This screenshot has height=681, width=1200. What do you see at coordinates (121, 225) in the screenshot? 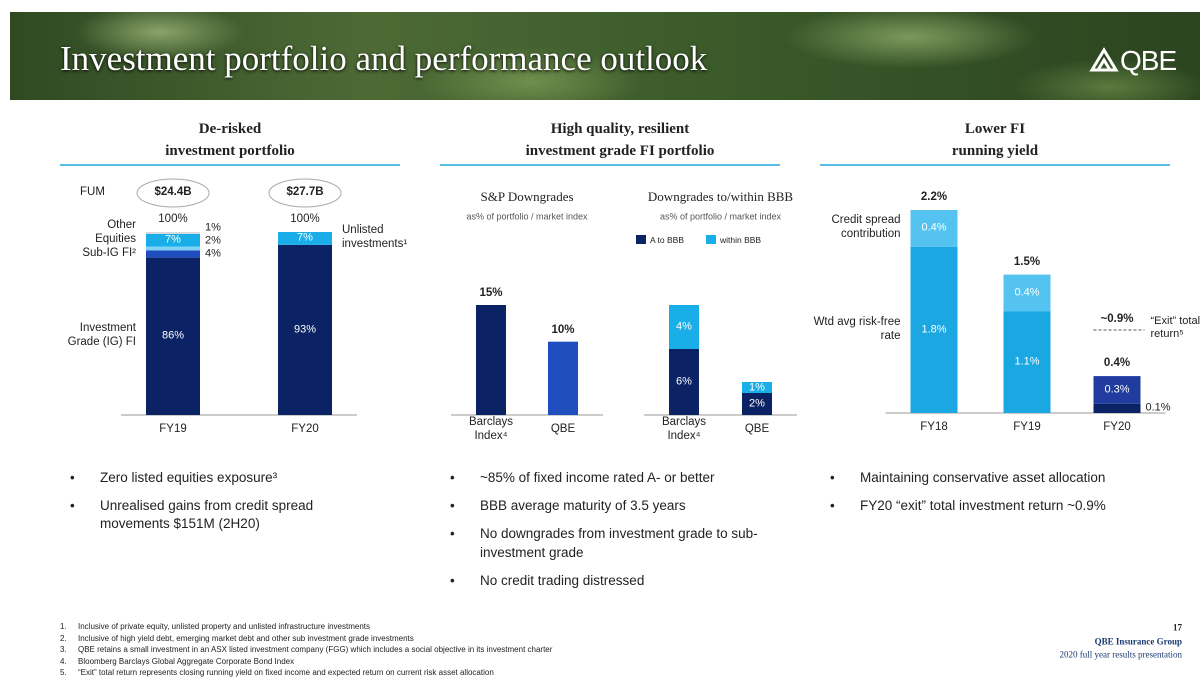
I see `series-label: Other` at bounding box center [121, 225].